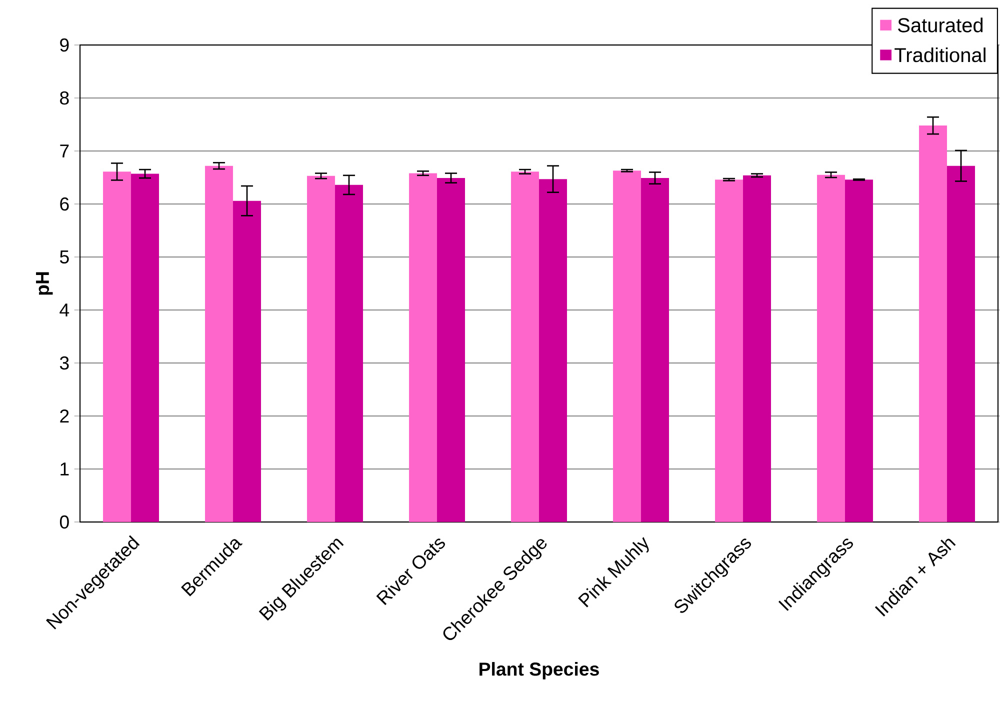 Image resolution: width=1000 pixels, height=728 pixels. Describe the element at coordinates (65, 310) in the screenshot. I see `y-tick-label: 4` at that location.